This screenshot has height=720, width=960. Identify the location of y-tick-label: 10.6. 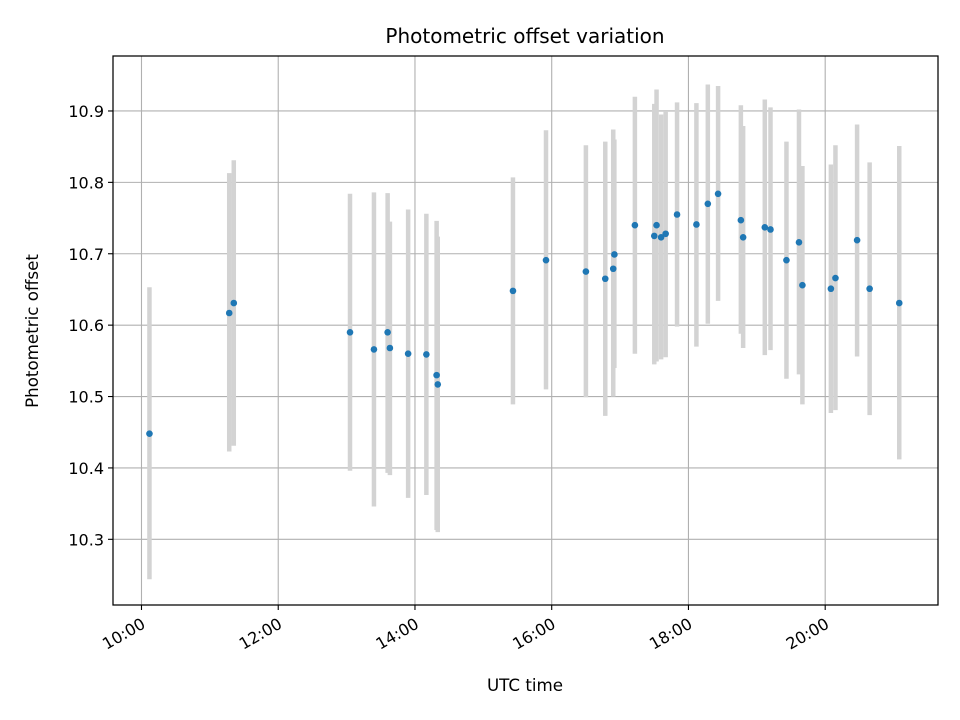
(86, 325).